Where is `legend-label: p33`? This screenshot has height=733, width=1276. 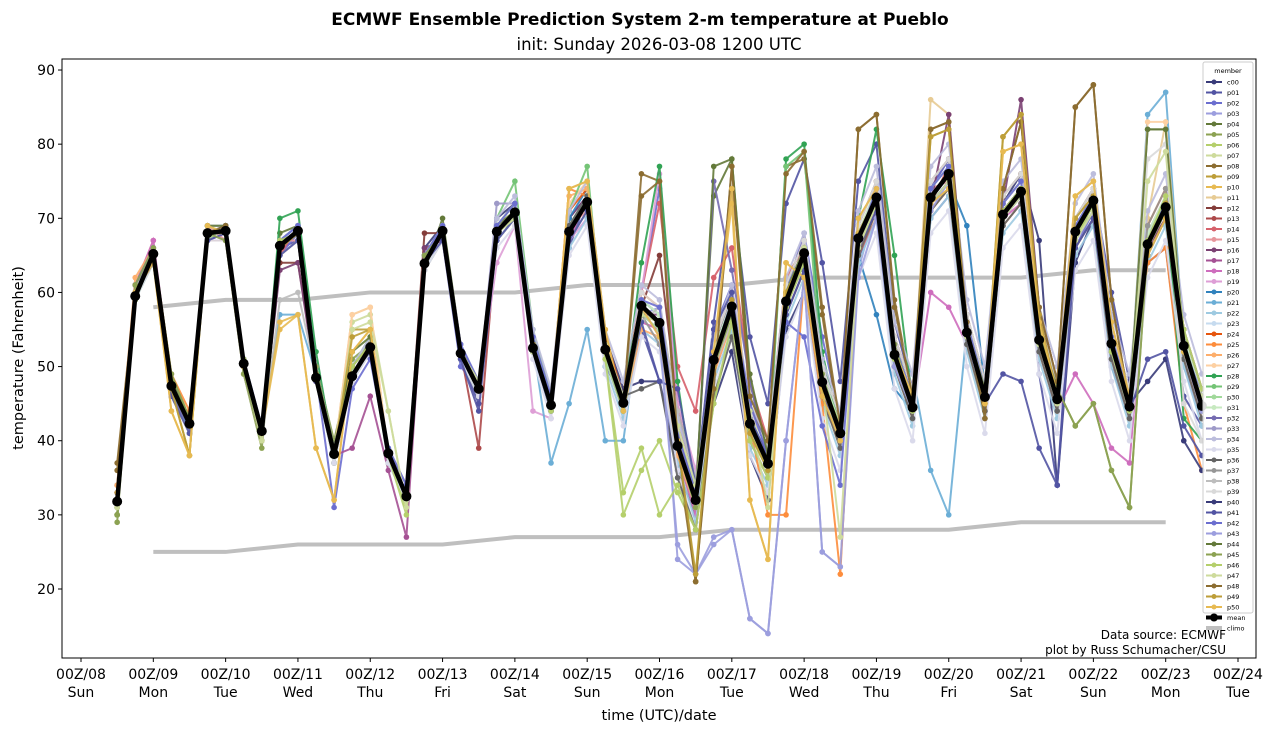 legend-label: p33 is located at coordinates (1233, 429).